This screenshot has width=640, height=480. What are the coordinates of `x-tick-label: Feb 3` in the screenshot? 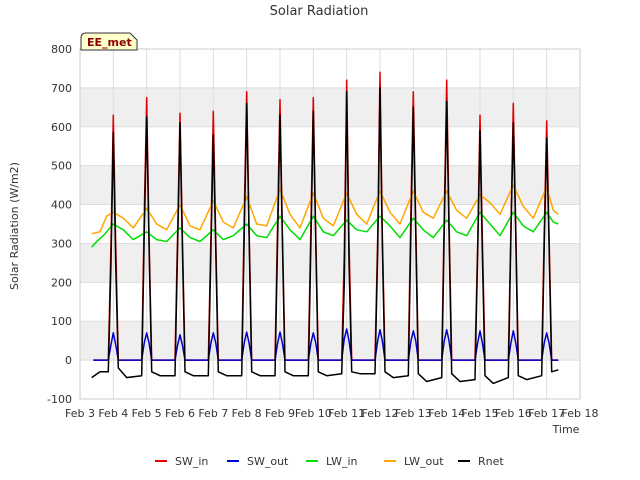 It's located at (80, 413).